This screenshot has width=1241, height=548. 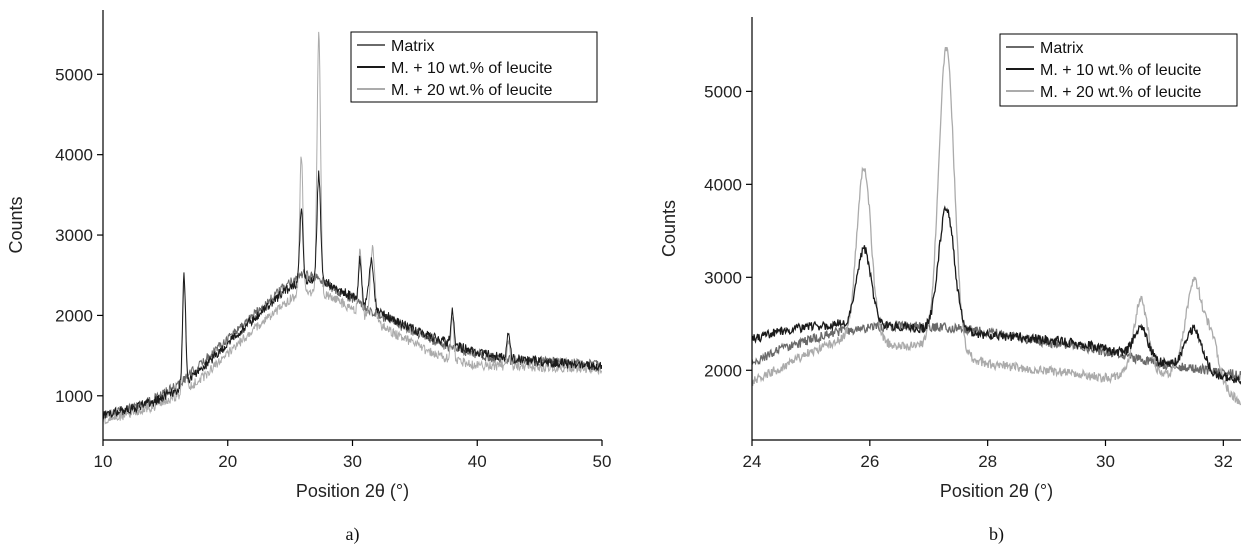 I want to click on series-line-10-wt-leucite, so click(x=996, y=295).